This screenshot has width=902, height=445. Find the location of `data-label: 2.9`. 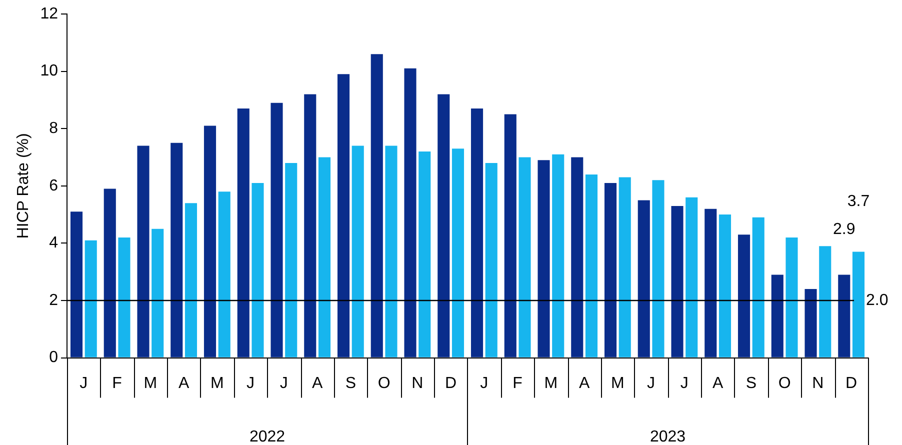

data-label: 2.9 is located at coordinates (844, 229).